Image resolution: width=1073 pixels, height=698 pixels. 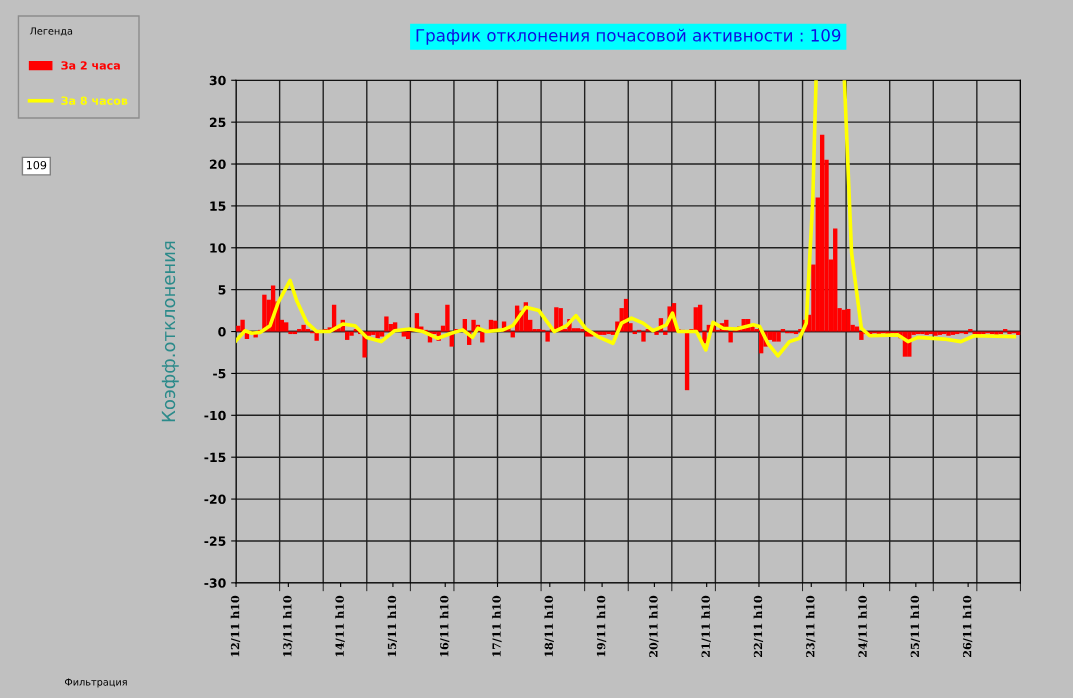 What do you see at coordinates (222, 332) in the screenshot?
I see `y-tick-label: 0` at bounding box center [222, 332].